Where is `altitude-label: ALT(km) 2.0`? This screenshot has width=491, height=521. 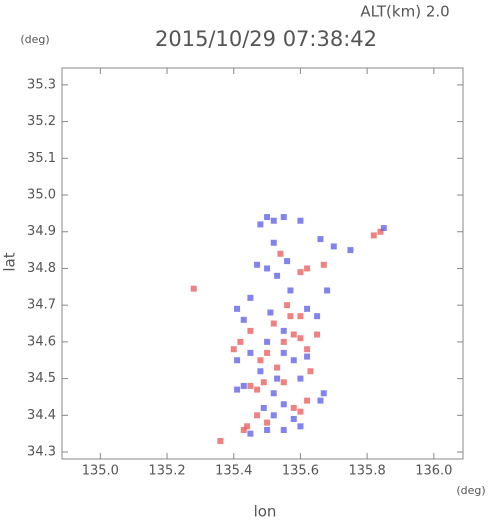
altitude-label: ALT(km) 2.0 is located at coordinates (404, 12).